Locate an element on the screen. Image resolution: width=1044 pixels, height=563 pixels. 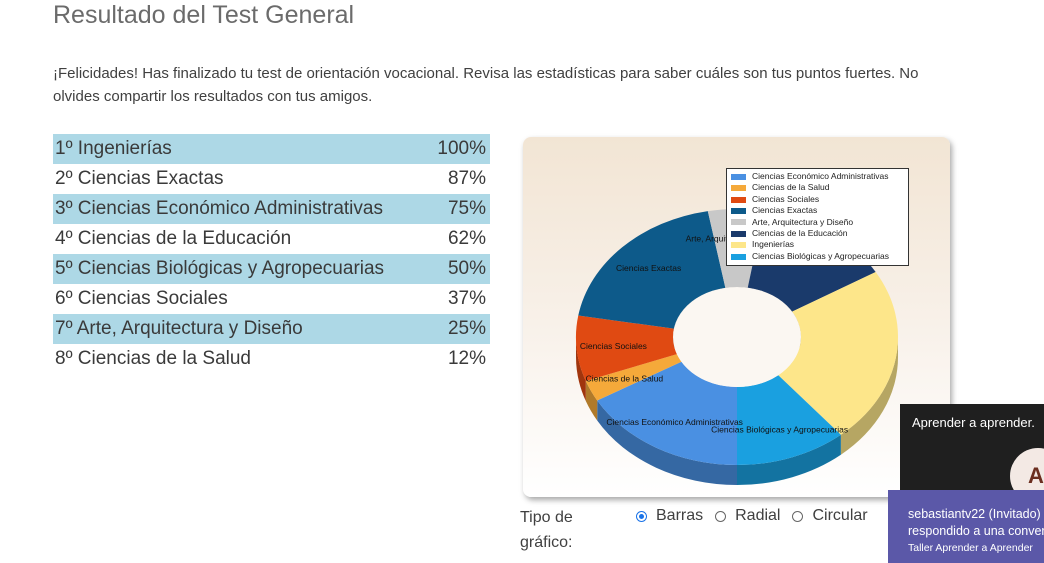
chart-type-label: Tipo de gráfico: is located at coordinates (546, 530).